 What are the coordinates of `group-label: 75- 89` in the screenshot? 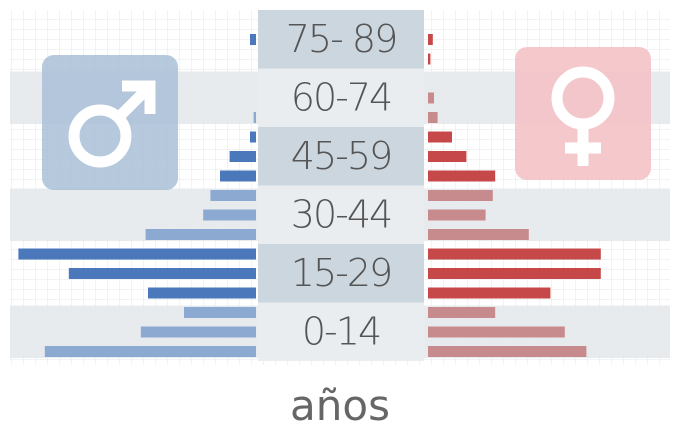 It's located at (341, 39).